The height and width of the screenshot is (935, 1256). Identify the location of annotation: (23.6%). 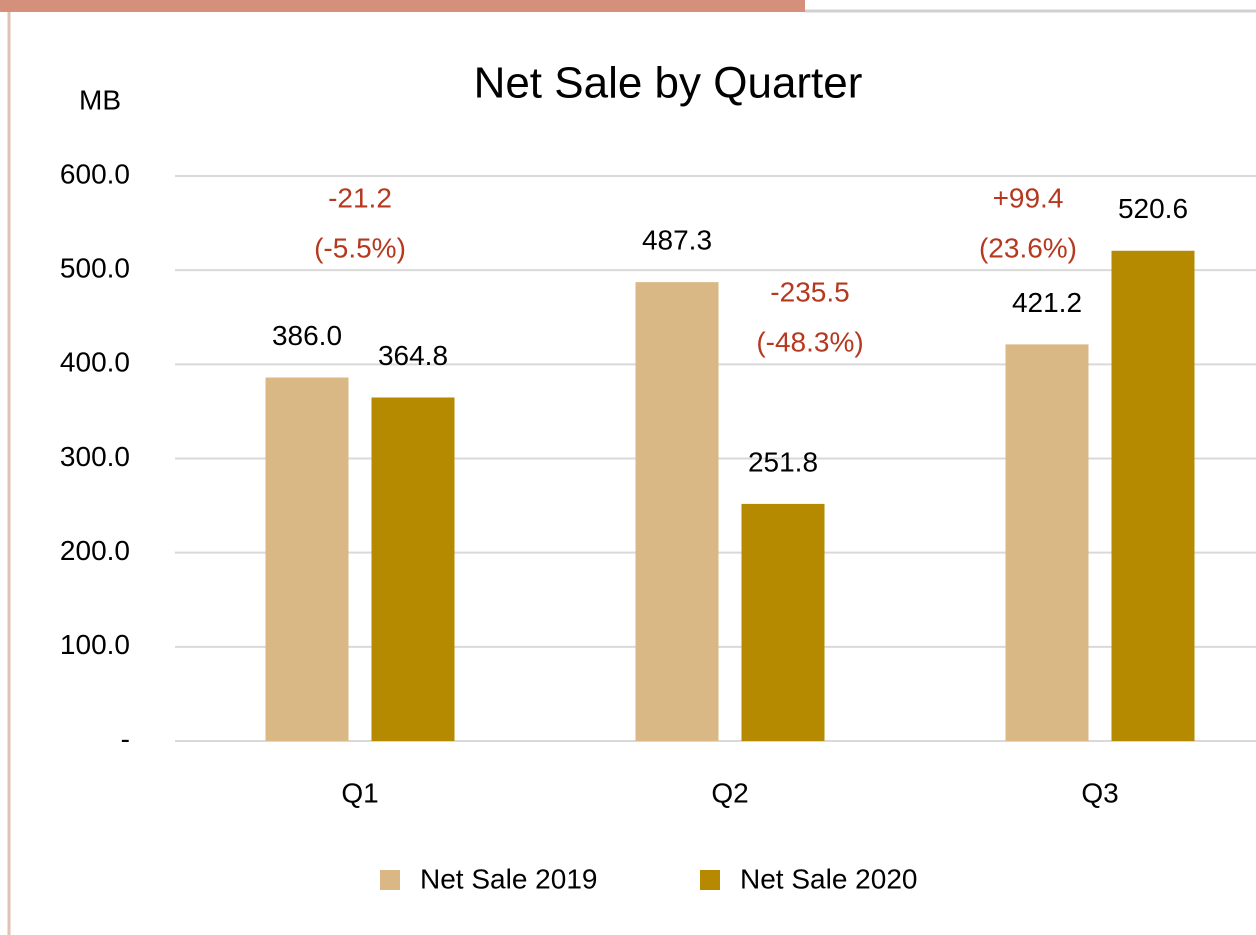
(1028, 247).